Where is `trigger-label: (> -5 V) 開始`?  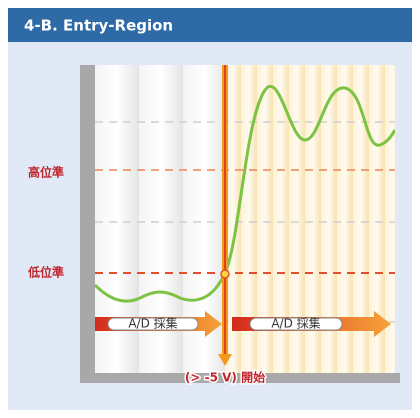
trigger-label: (> -5 V) 開始 is located at coordinates (225, 377).